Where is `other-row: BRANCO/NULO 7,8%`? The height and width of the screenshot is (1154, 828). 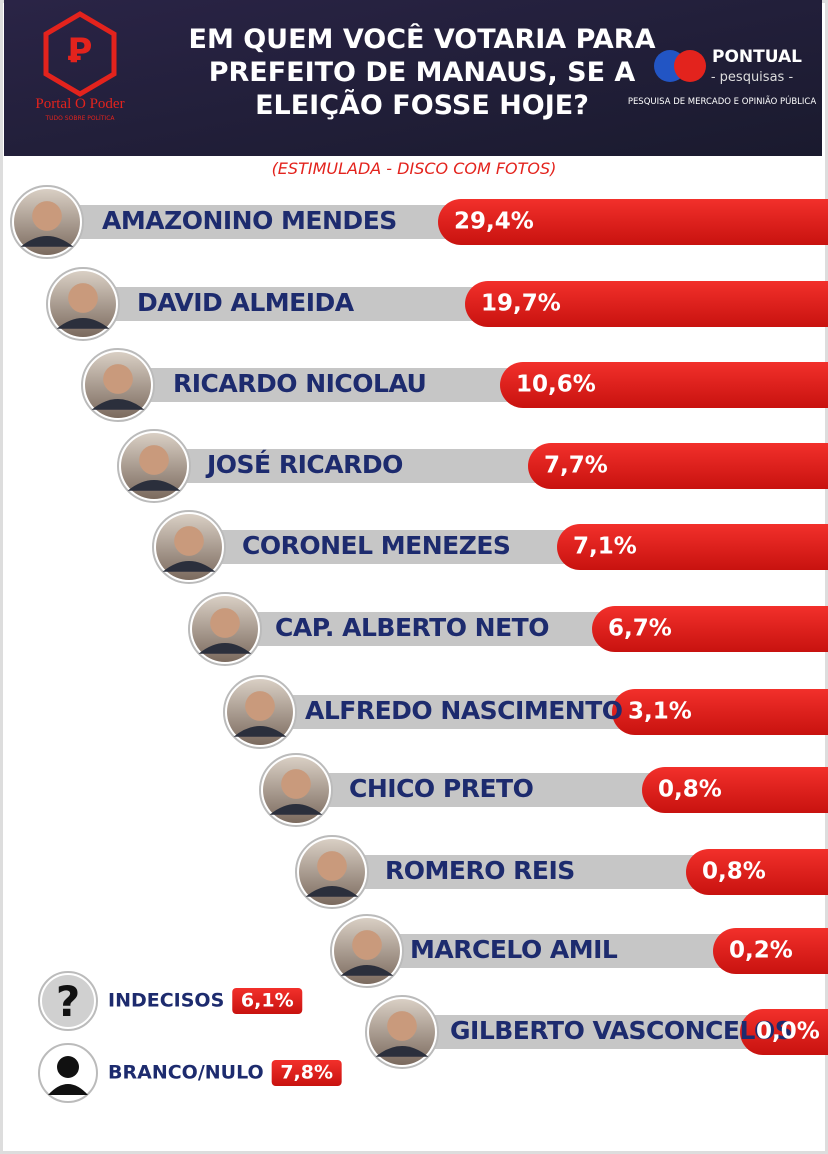 other-row: BRANCO/NULO 7,8% is located at coordinates (190, 1073).